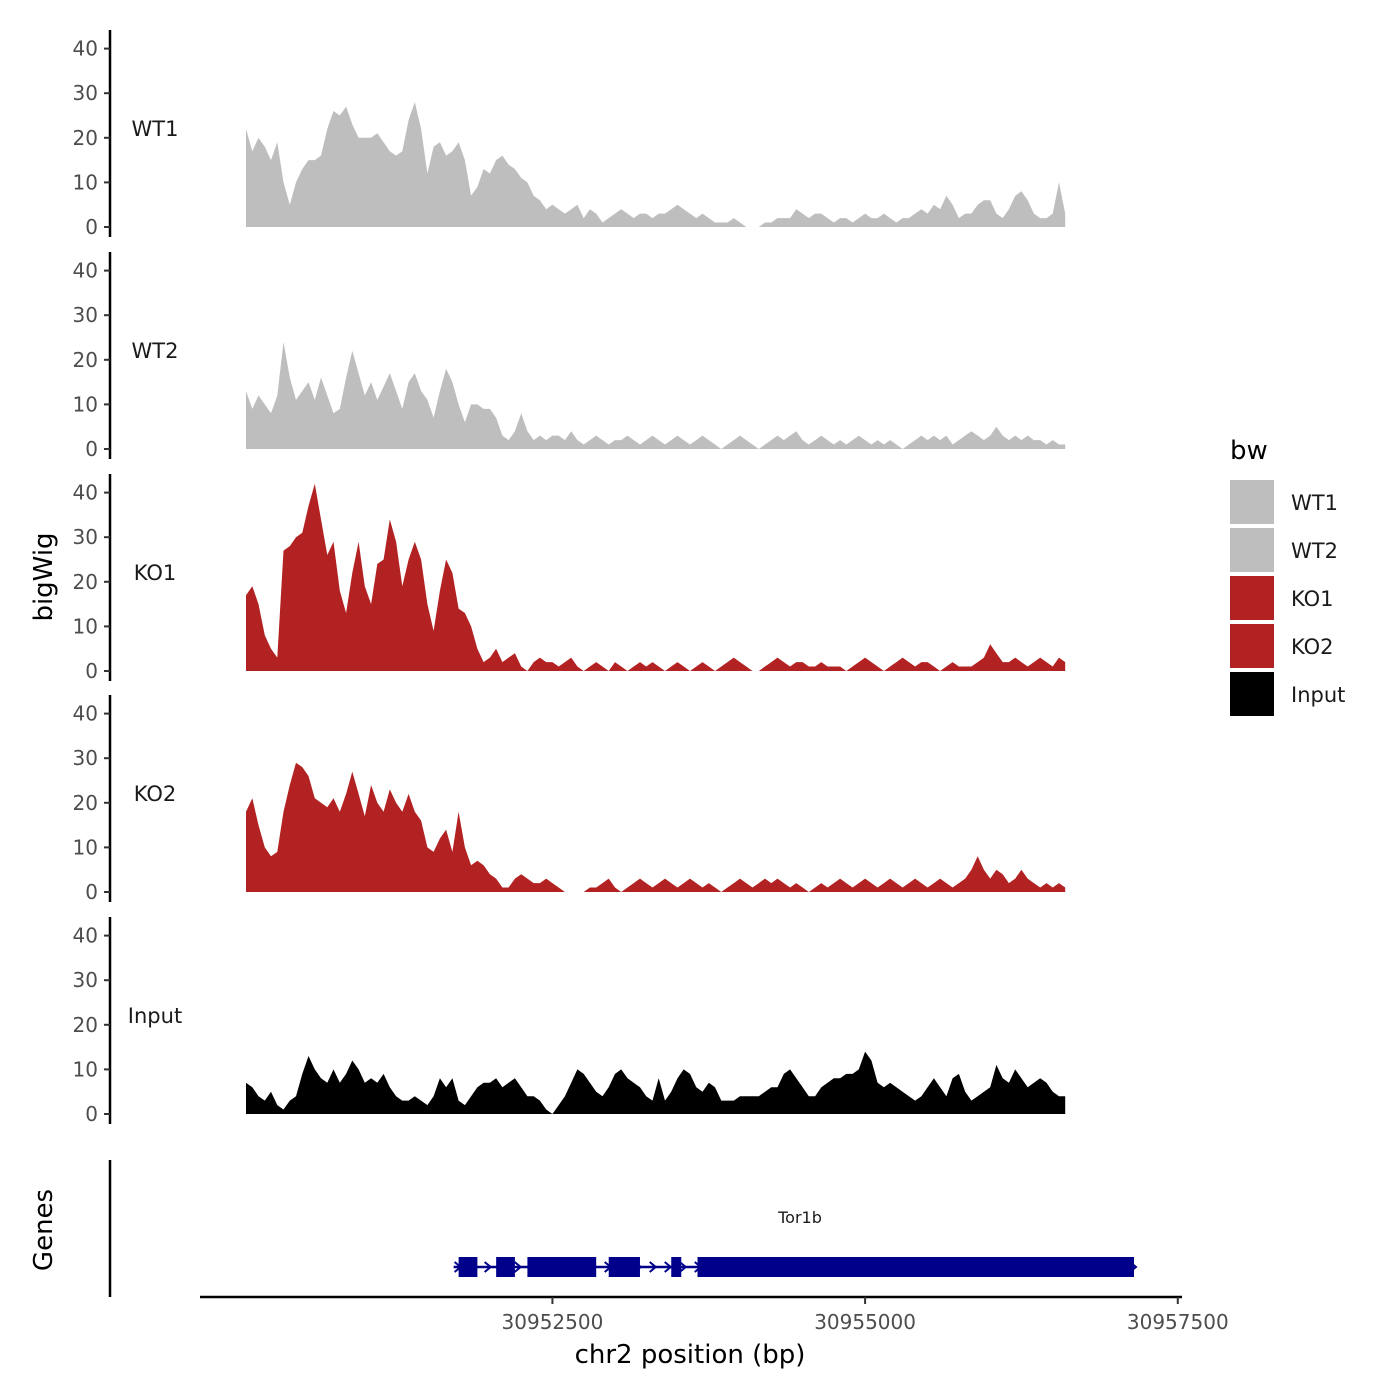 This screenshot has width=1400, height=1400. Describe the element at coordinates (656, 1082) in the screenshot. I see `area-input` at that location.